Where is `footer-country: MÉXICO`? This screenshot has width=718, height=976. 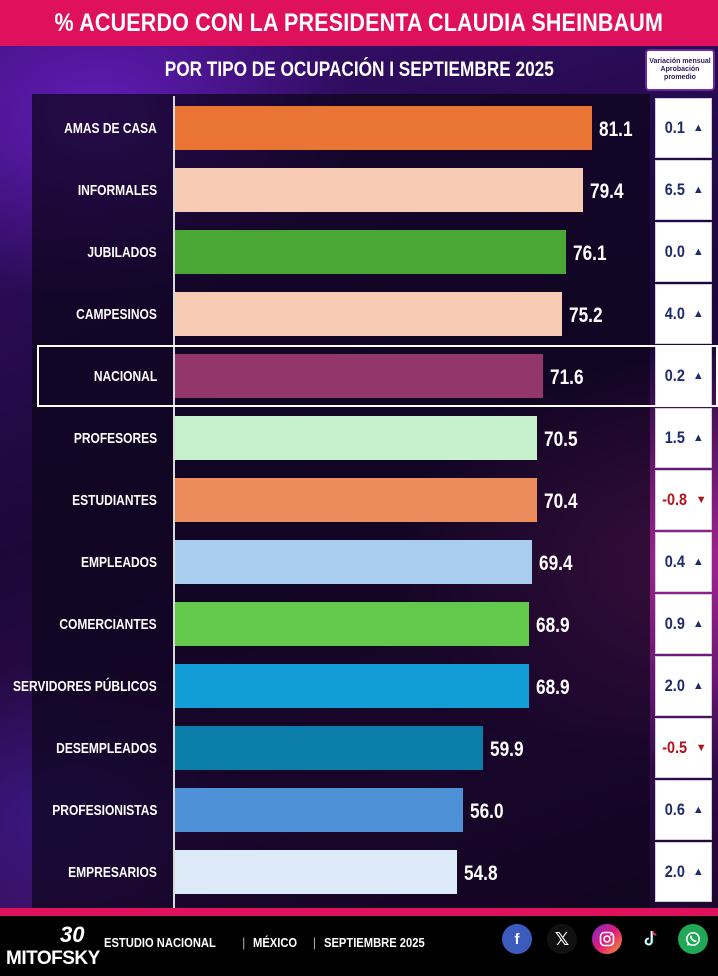 footer-country: MÉXICO is located at coordinates (275, 942).